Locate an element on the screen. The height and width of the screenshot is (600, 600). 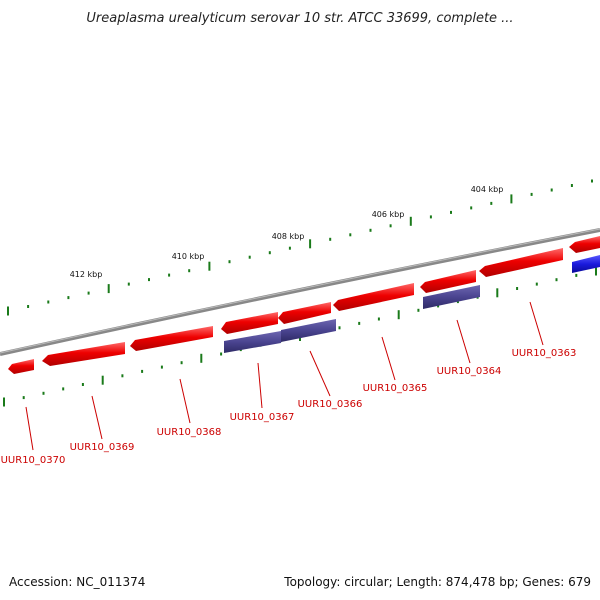
scale-label-410: 410 kbp is located at coordinates (188, 256).